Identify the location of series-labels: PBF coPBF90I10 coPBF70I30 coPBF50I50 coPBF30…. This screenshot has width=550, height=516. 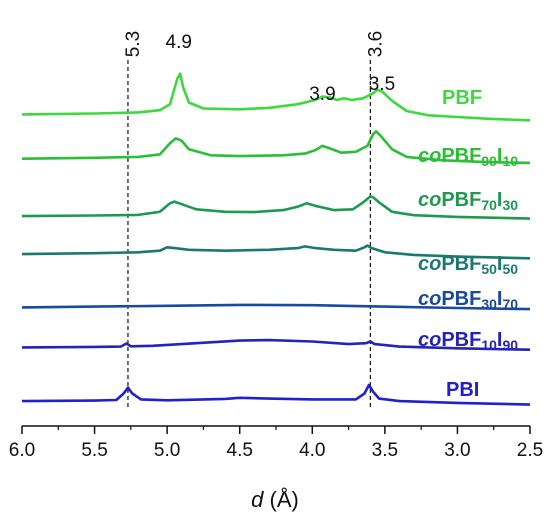
(468, 244).